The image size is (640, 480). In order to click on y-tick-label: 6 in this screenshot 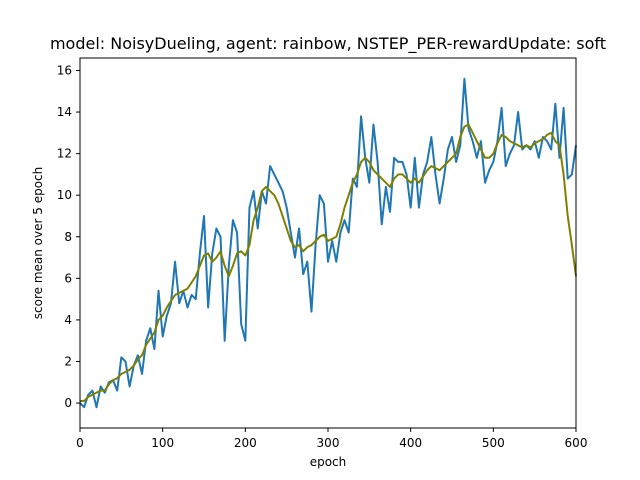, I will do `click(68, 278)`.